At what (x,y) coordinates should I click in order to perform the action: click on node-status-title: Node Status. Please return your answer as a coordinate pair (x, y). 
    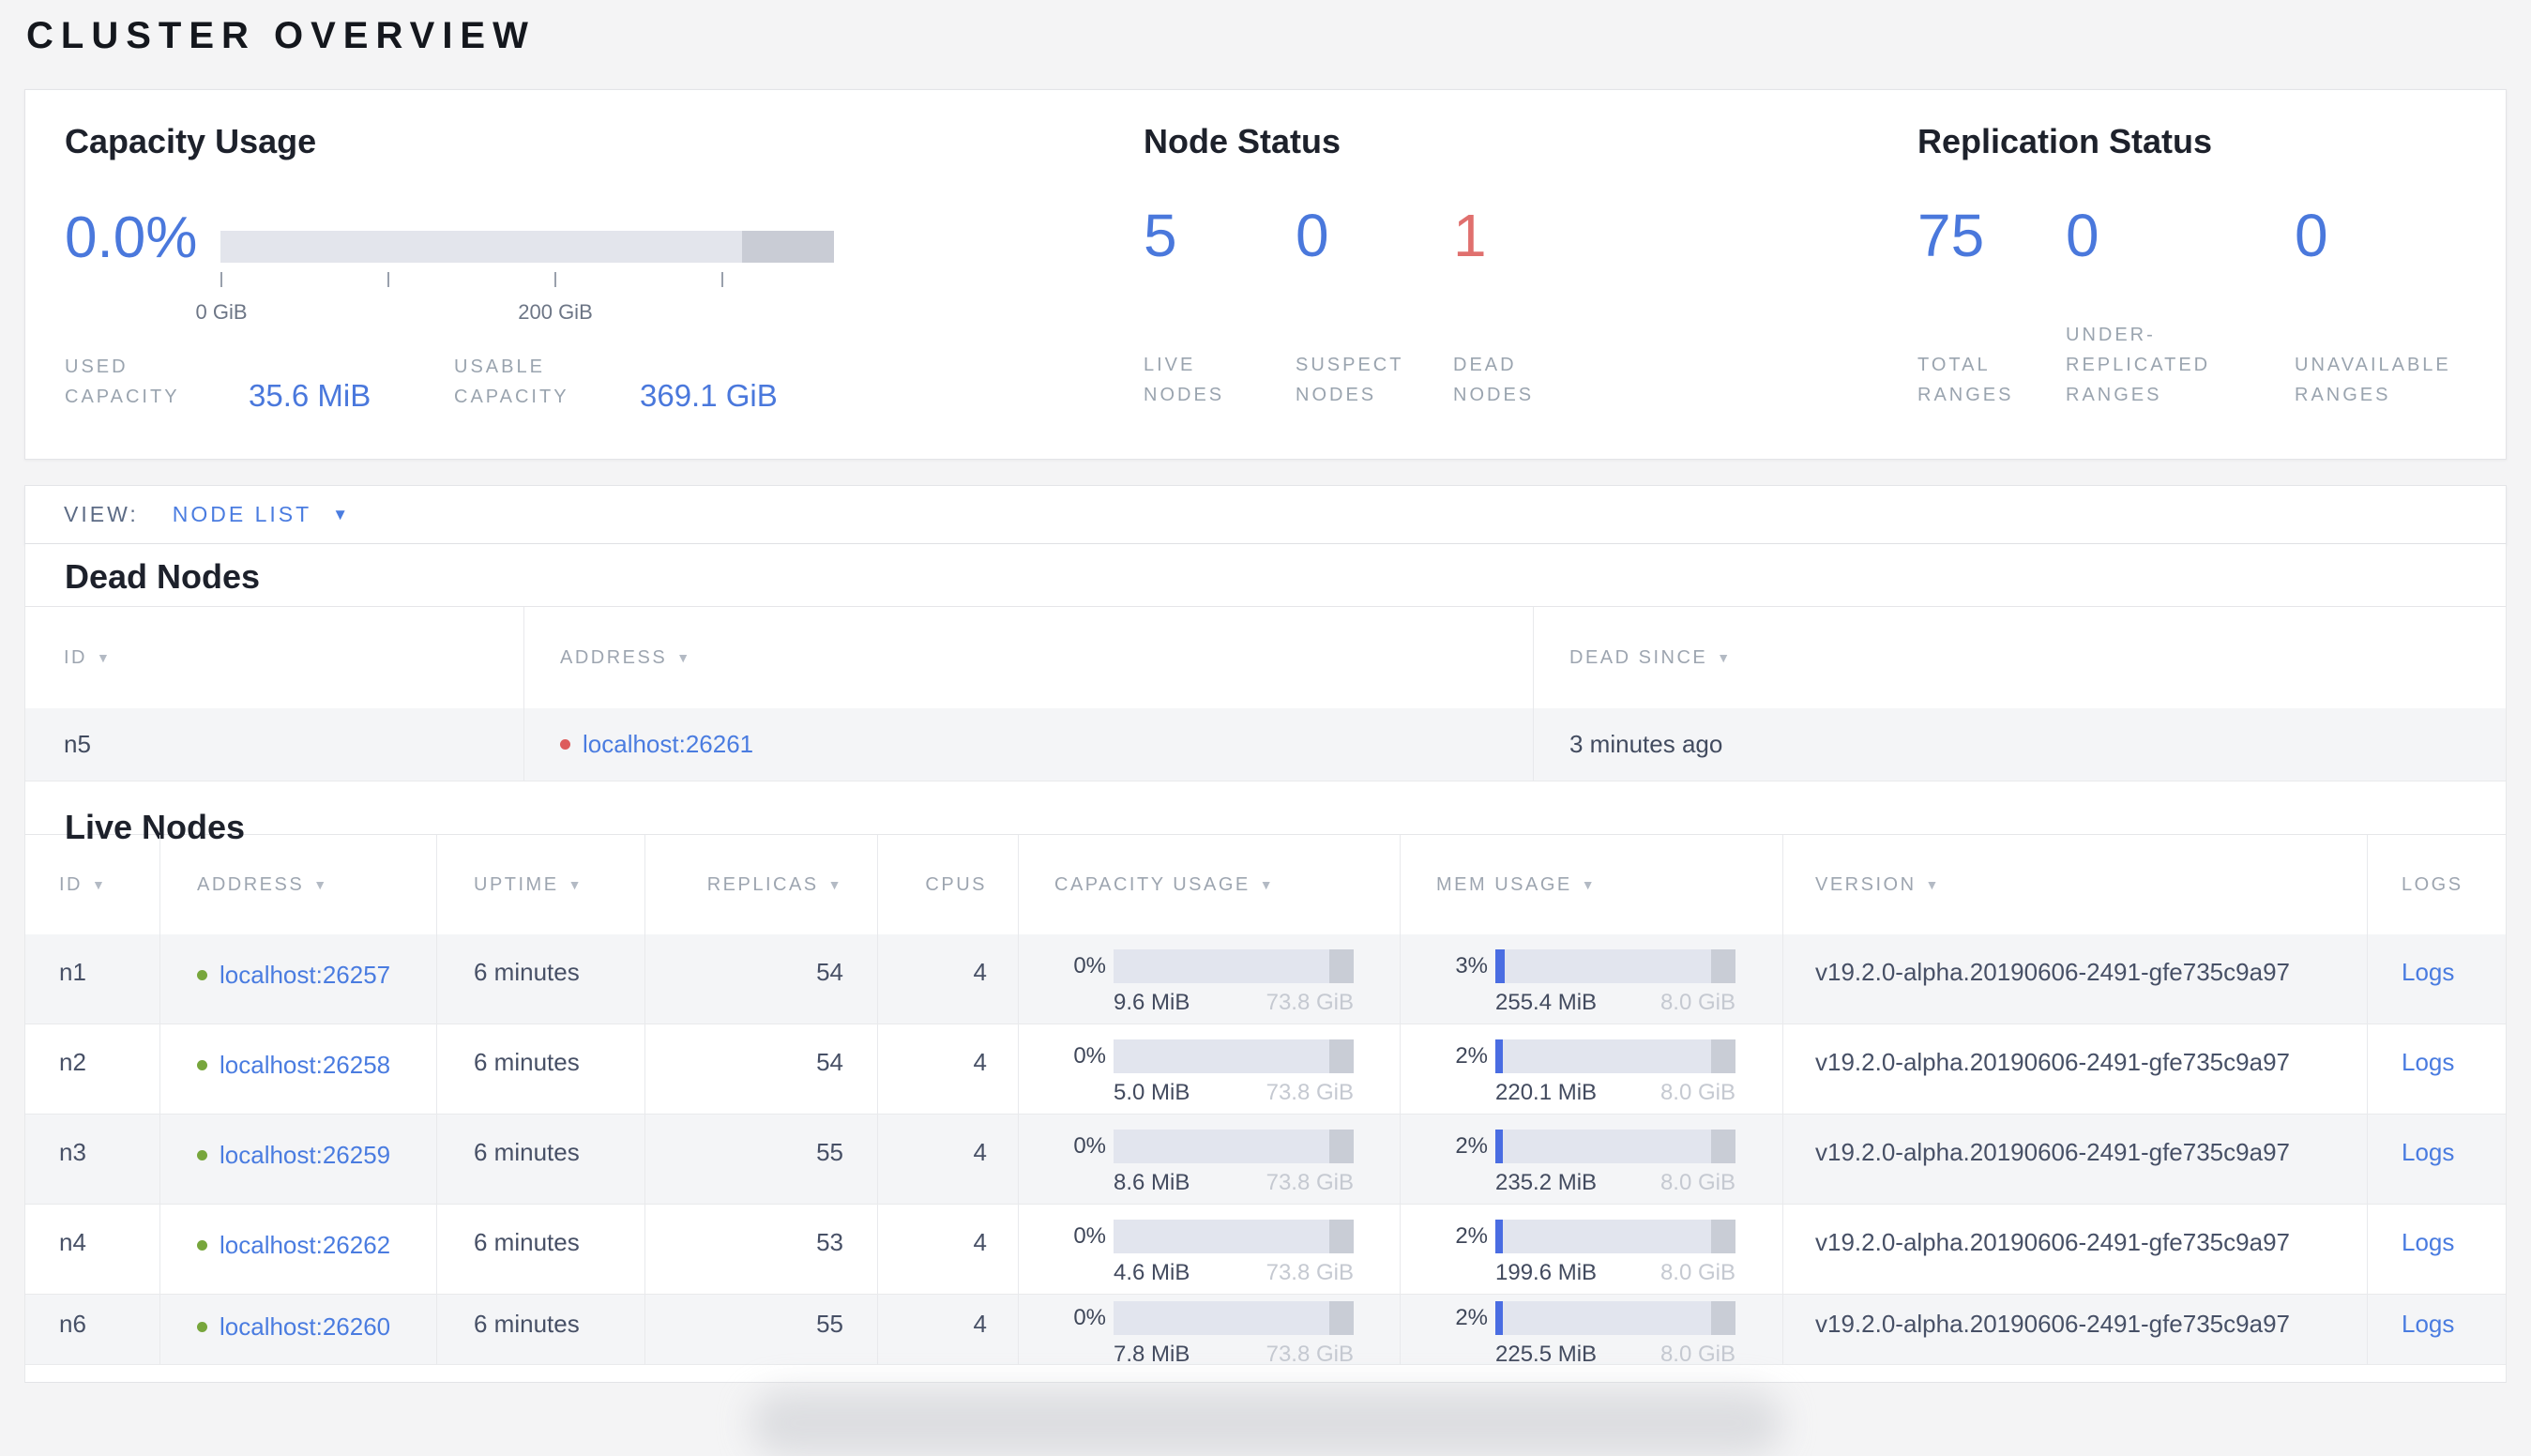
    Looking at the image, I should click on (1242, 141).